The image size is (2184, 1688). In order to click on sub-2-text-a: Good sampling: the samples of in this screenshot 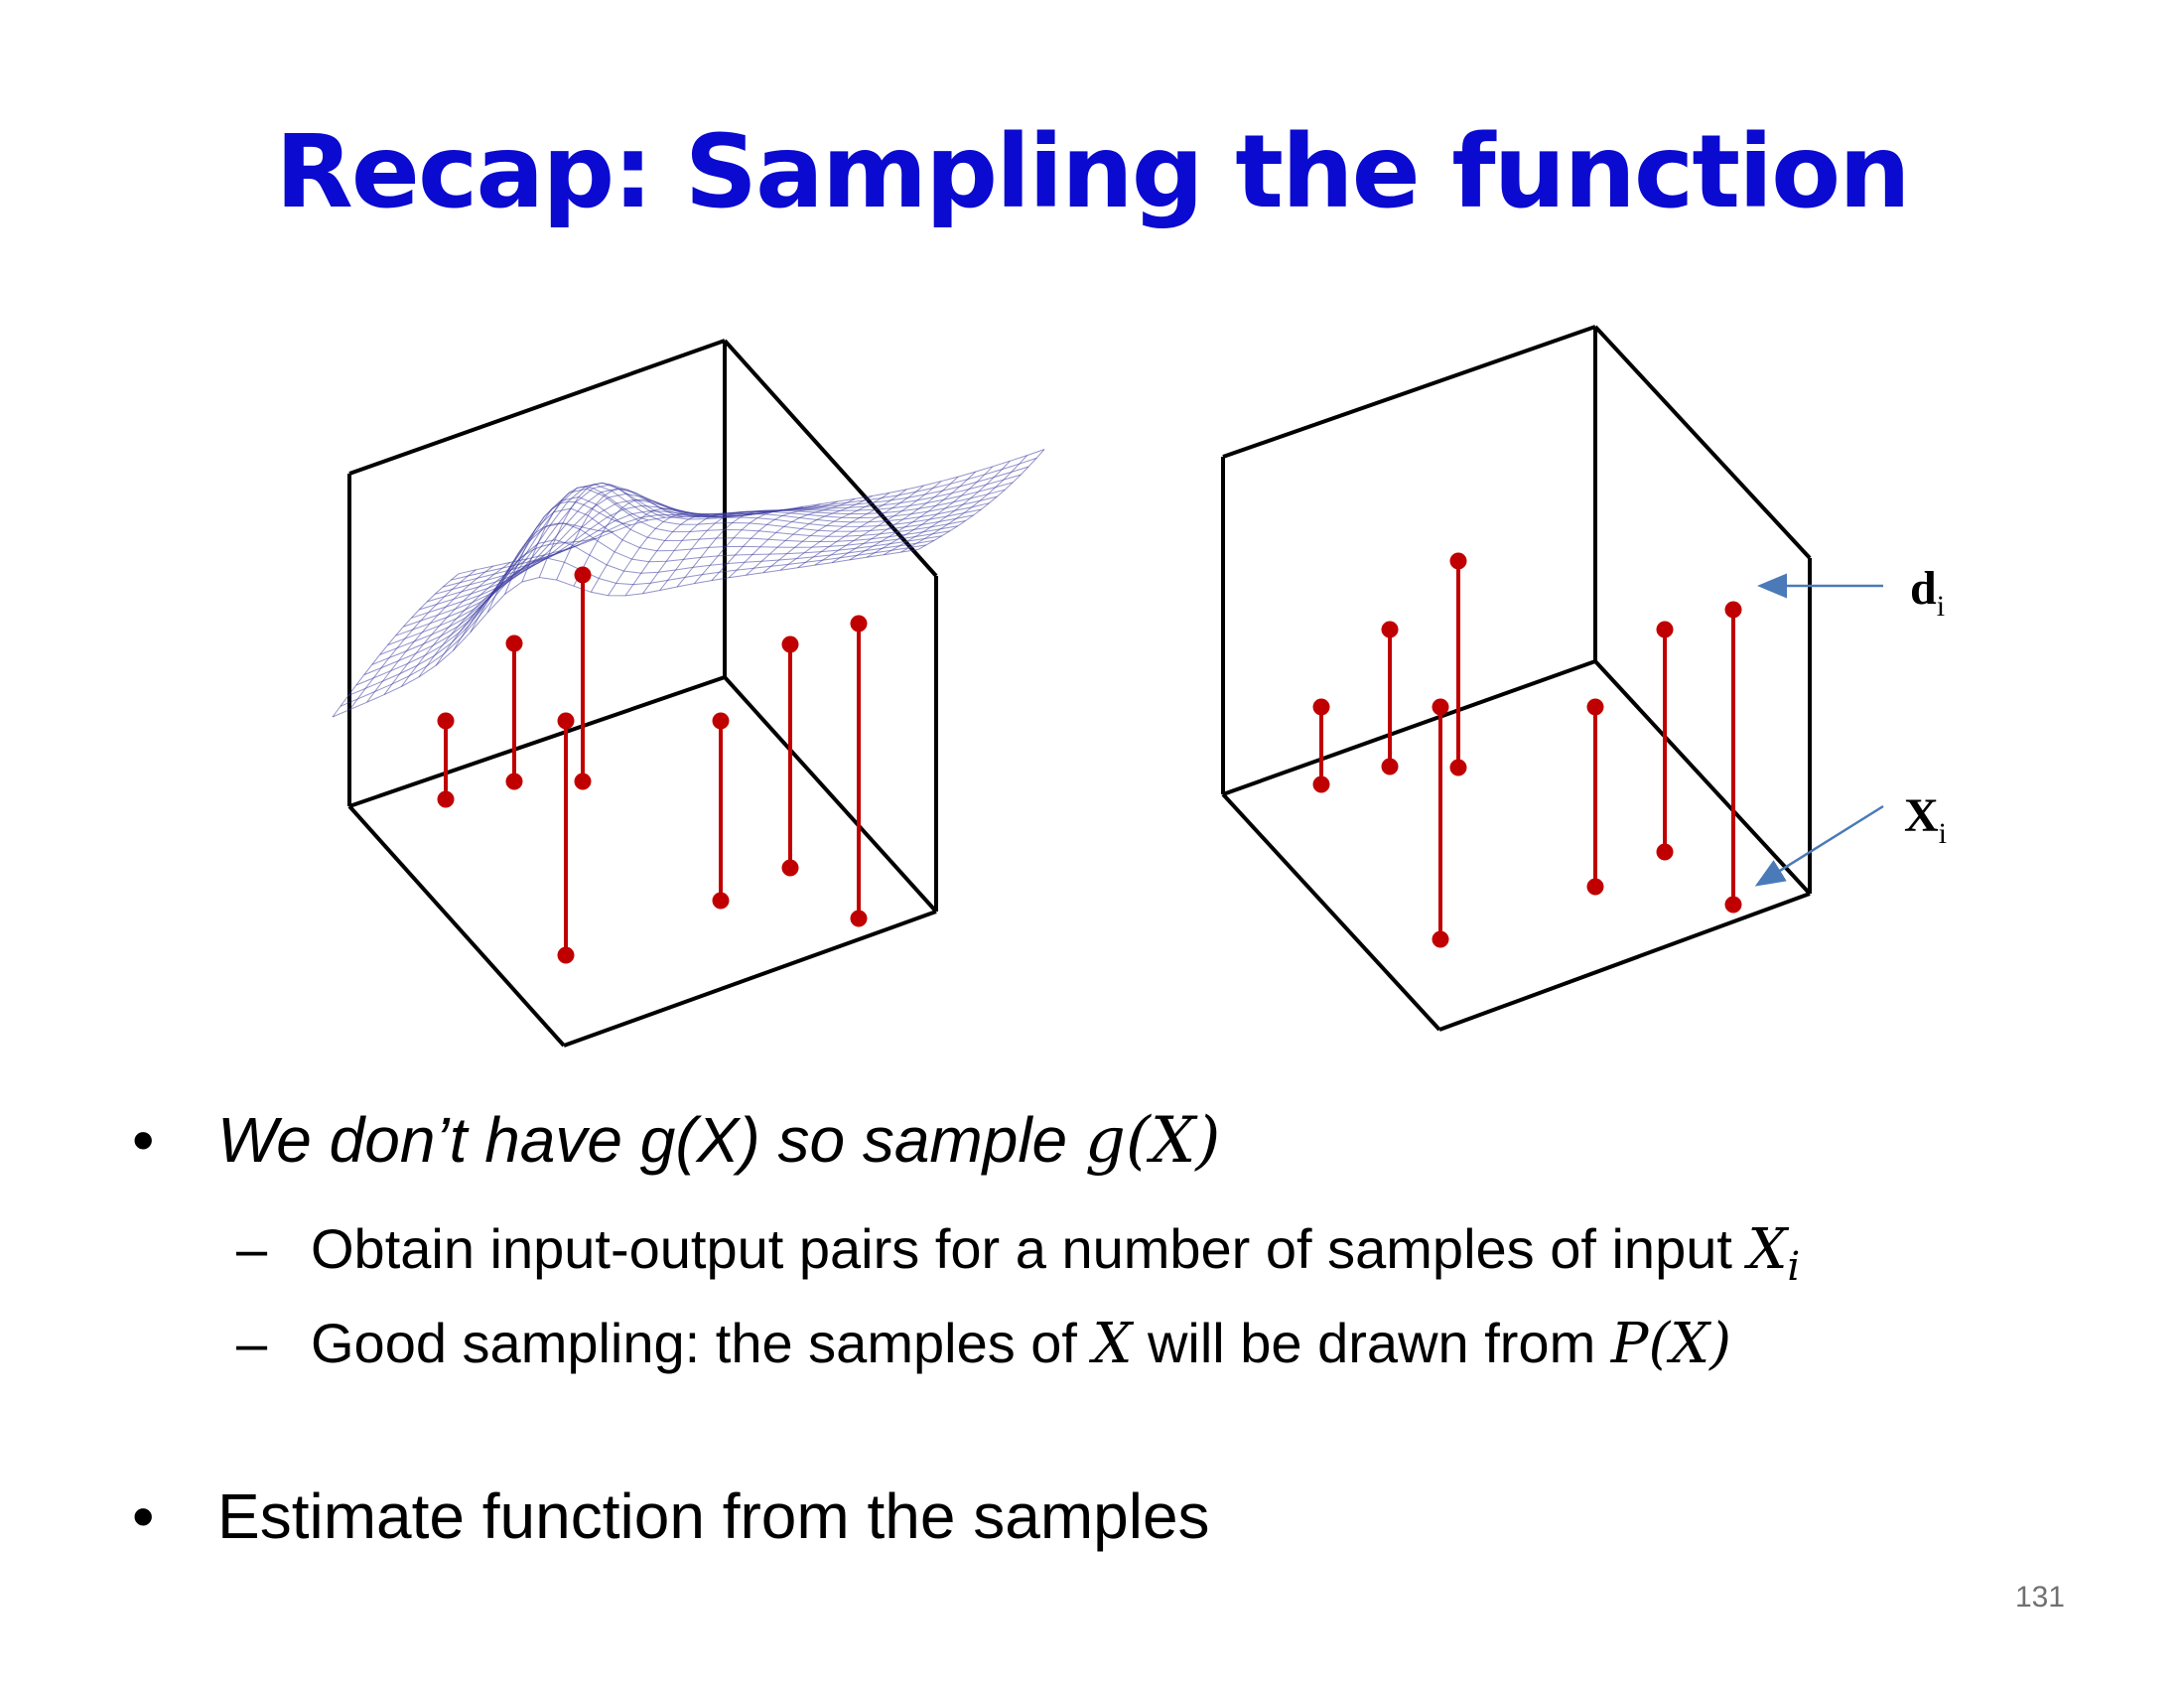, I will do `click(702, 1343)`.